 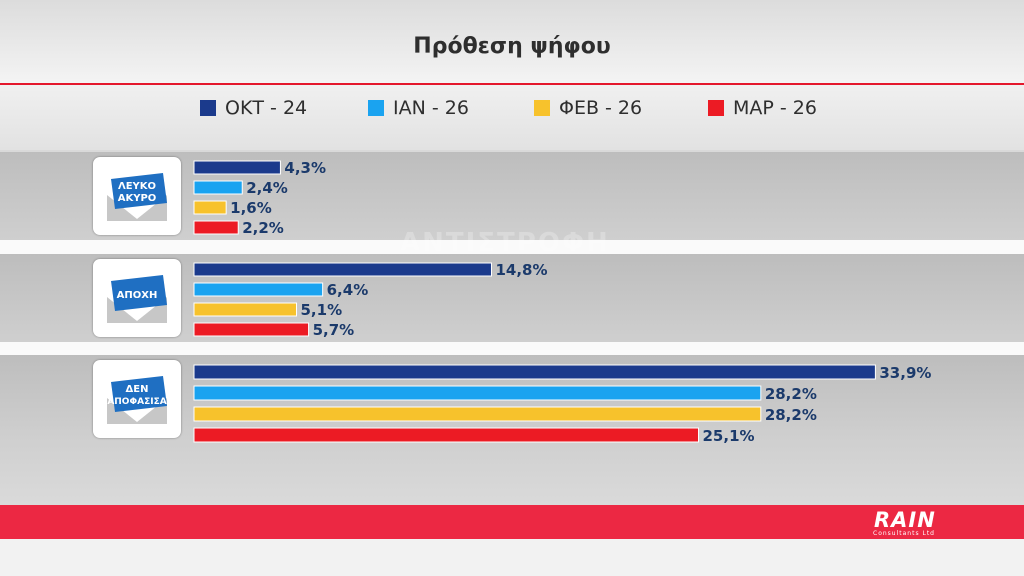 I want to click on legend-swatch-okt24, so click(x=208, y=108).